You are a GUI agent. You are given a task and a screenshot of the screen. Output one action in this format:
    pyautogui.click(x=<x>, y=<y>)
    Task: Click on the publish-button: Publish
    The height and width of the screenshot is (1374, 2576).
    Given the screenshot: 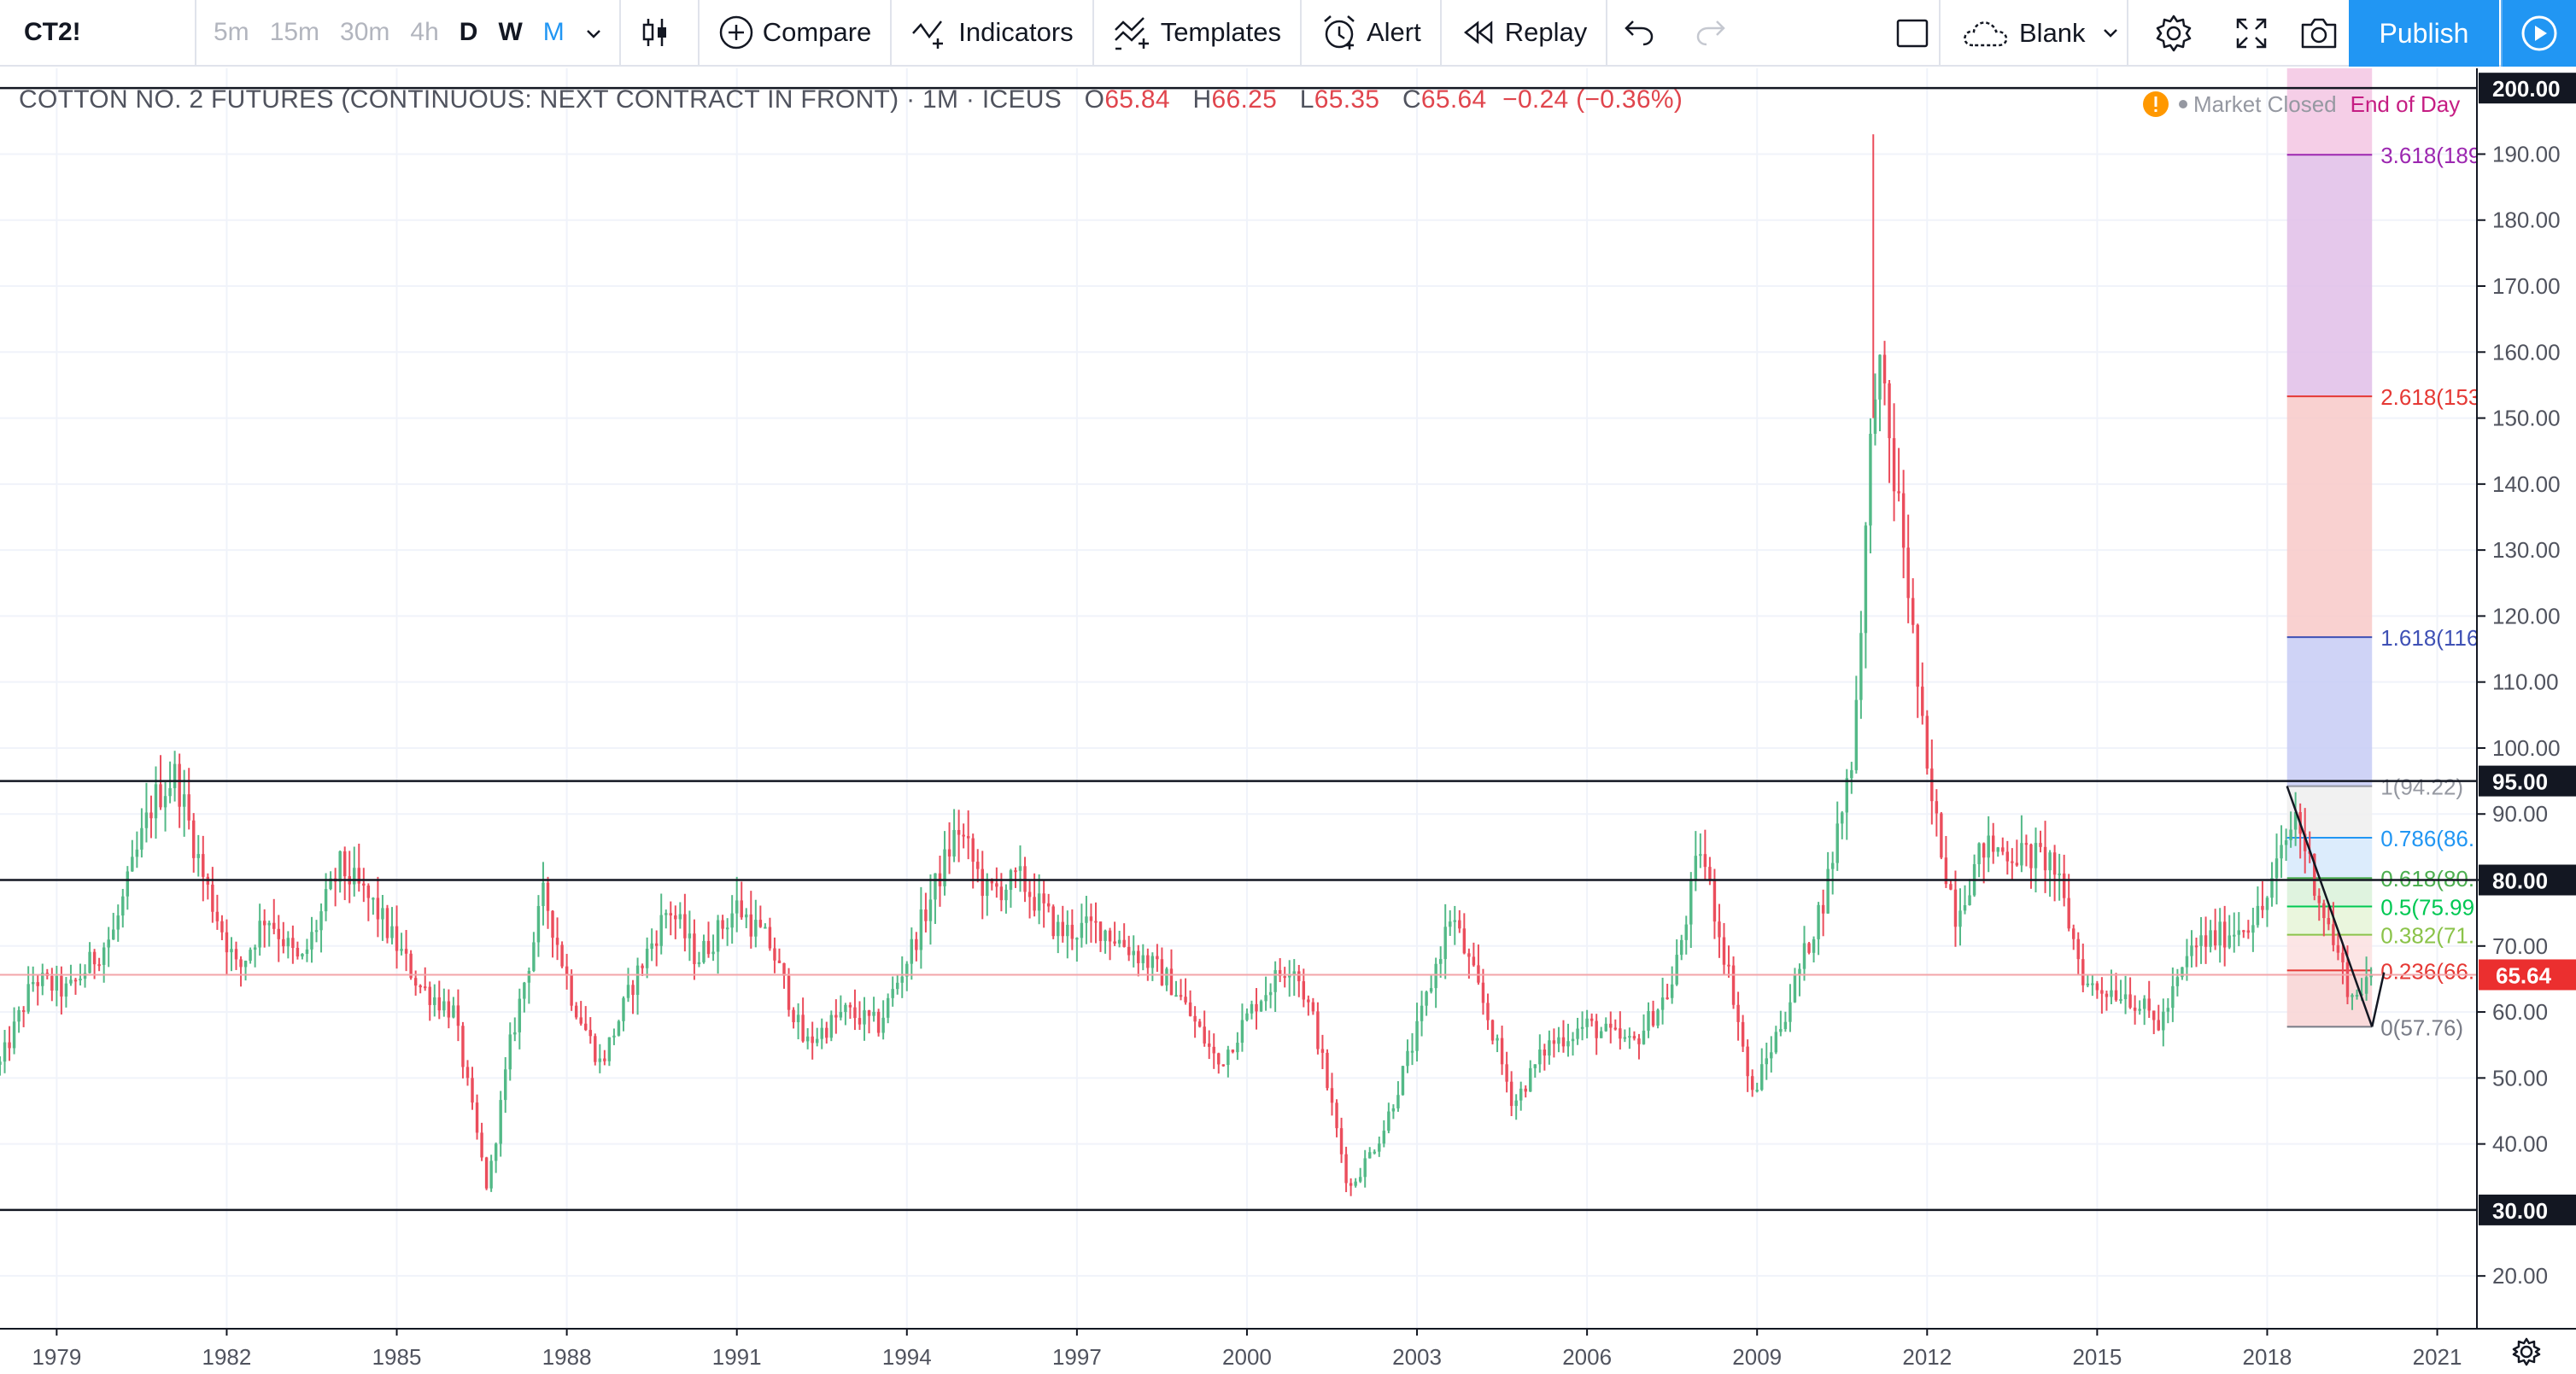 What is the action you would take?
    pyautogui.click(x=2424, y=33)
    